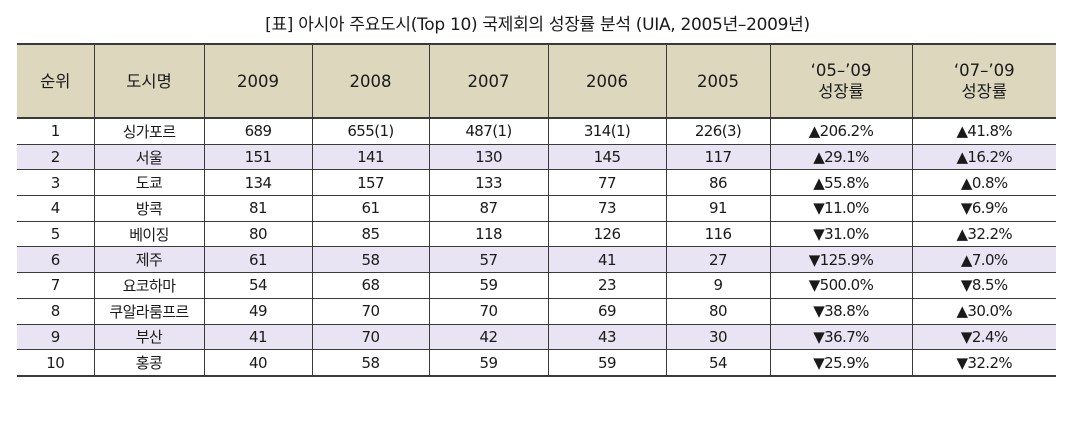 The width and height of the screenshot is (1075, 433). Describe the element at coordinates (56, 337) in the screenshot. I see `cell-rank: 9` at that location.